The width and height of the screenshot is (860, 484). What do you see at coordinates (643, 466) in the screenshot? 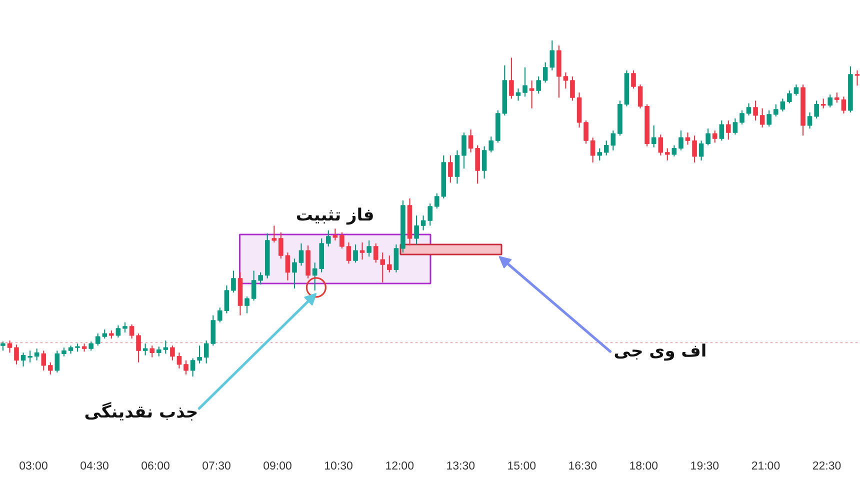
I see `x-tick-label: 18:00` at bounding box center [643, 466].